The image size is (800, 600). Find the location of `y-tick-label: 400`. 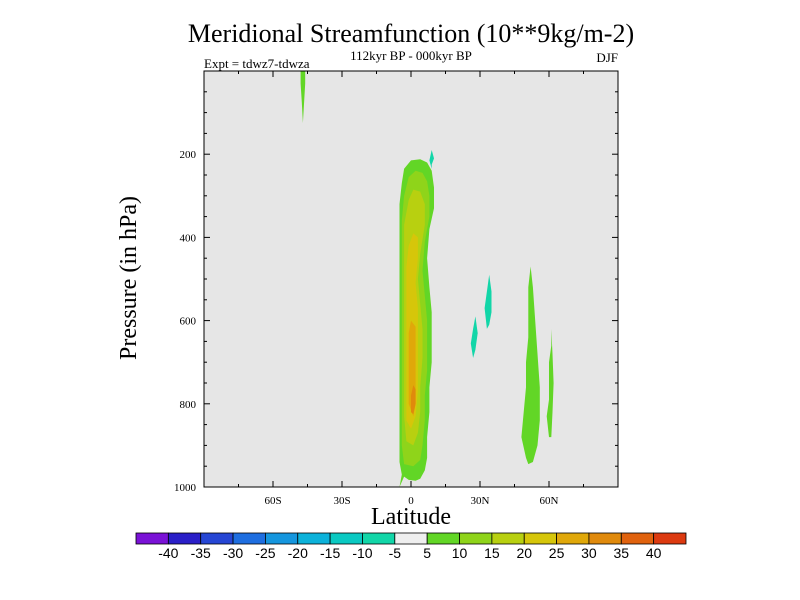

y-tick-label: 400 is located at coordinates (188, 238).